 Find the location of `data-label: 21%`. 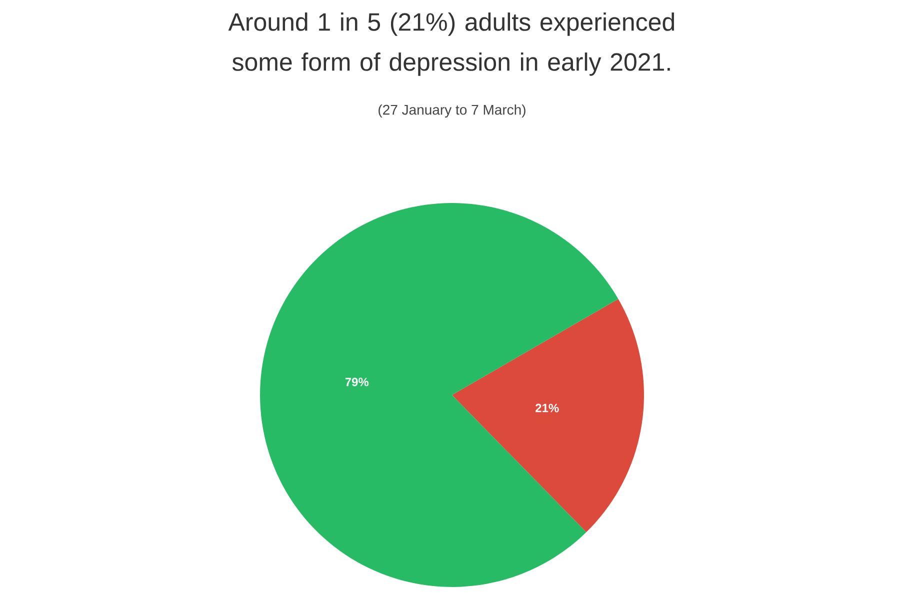

data-label: 21% is located at coordinates (547, 408).